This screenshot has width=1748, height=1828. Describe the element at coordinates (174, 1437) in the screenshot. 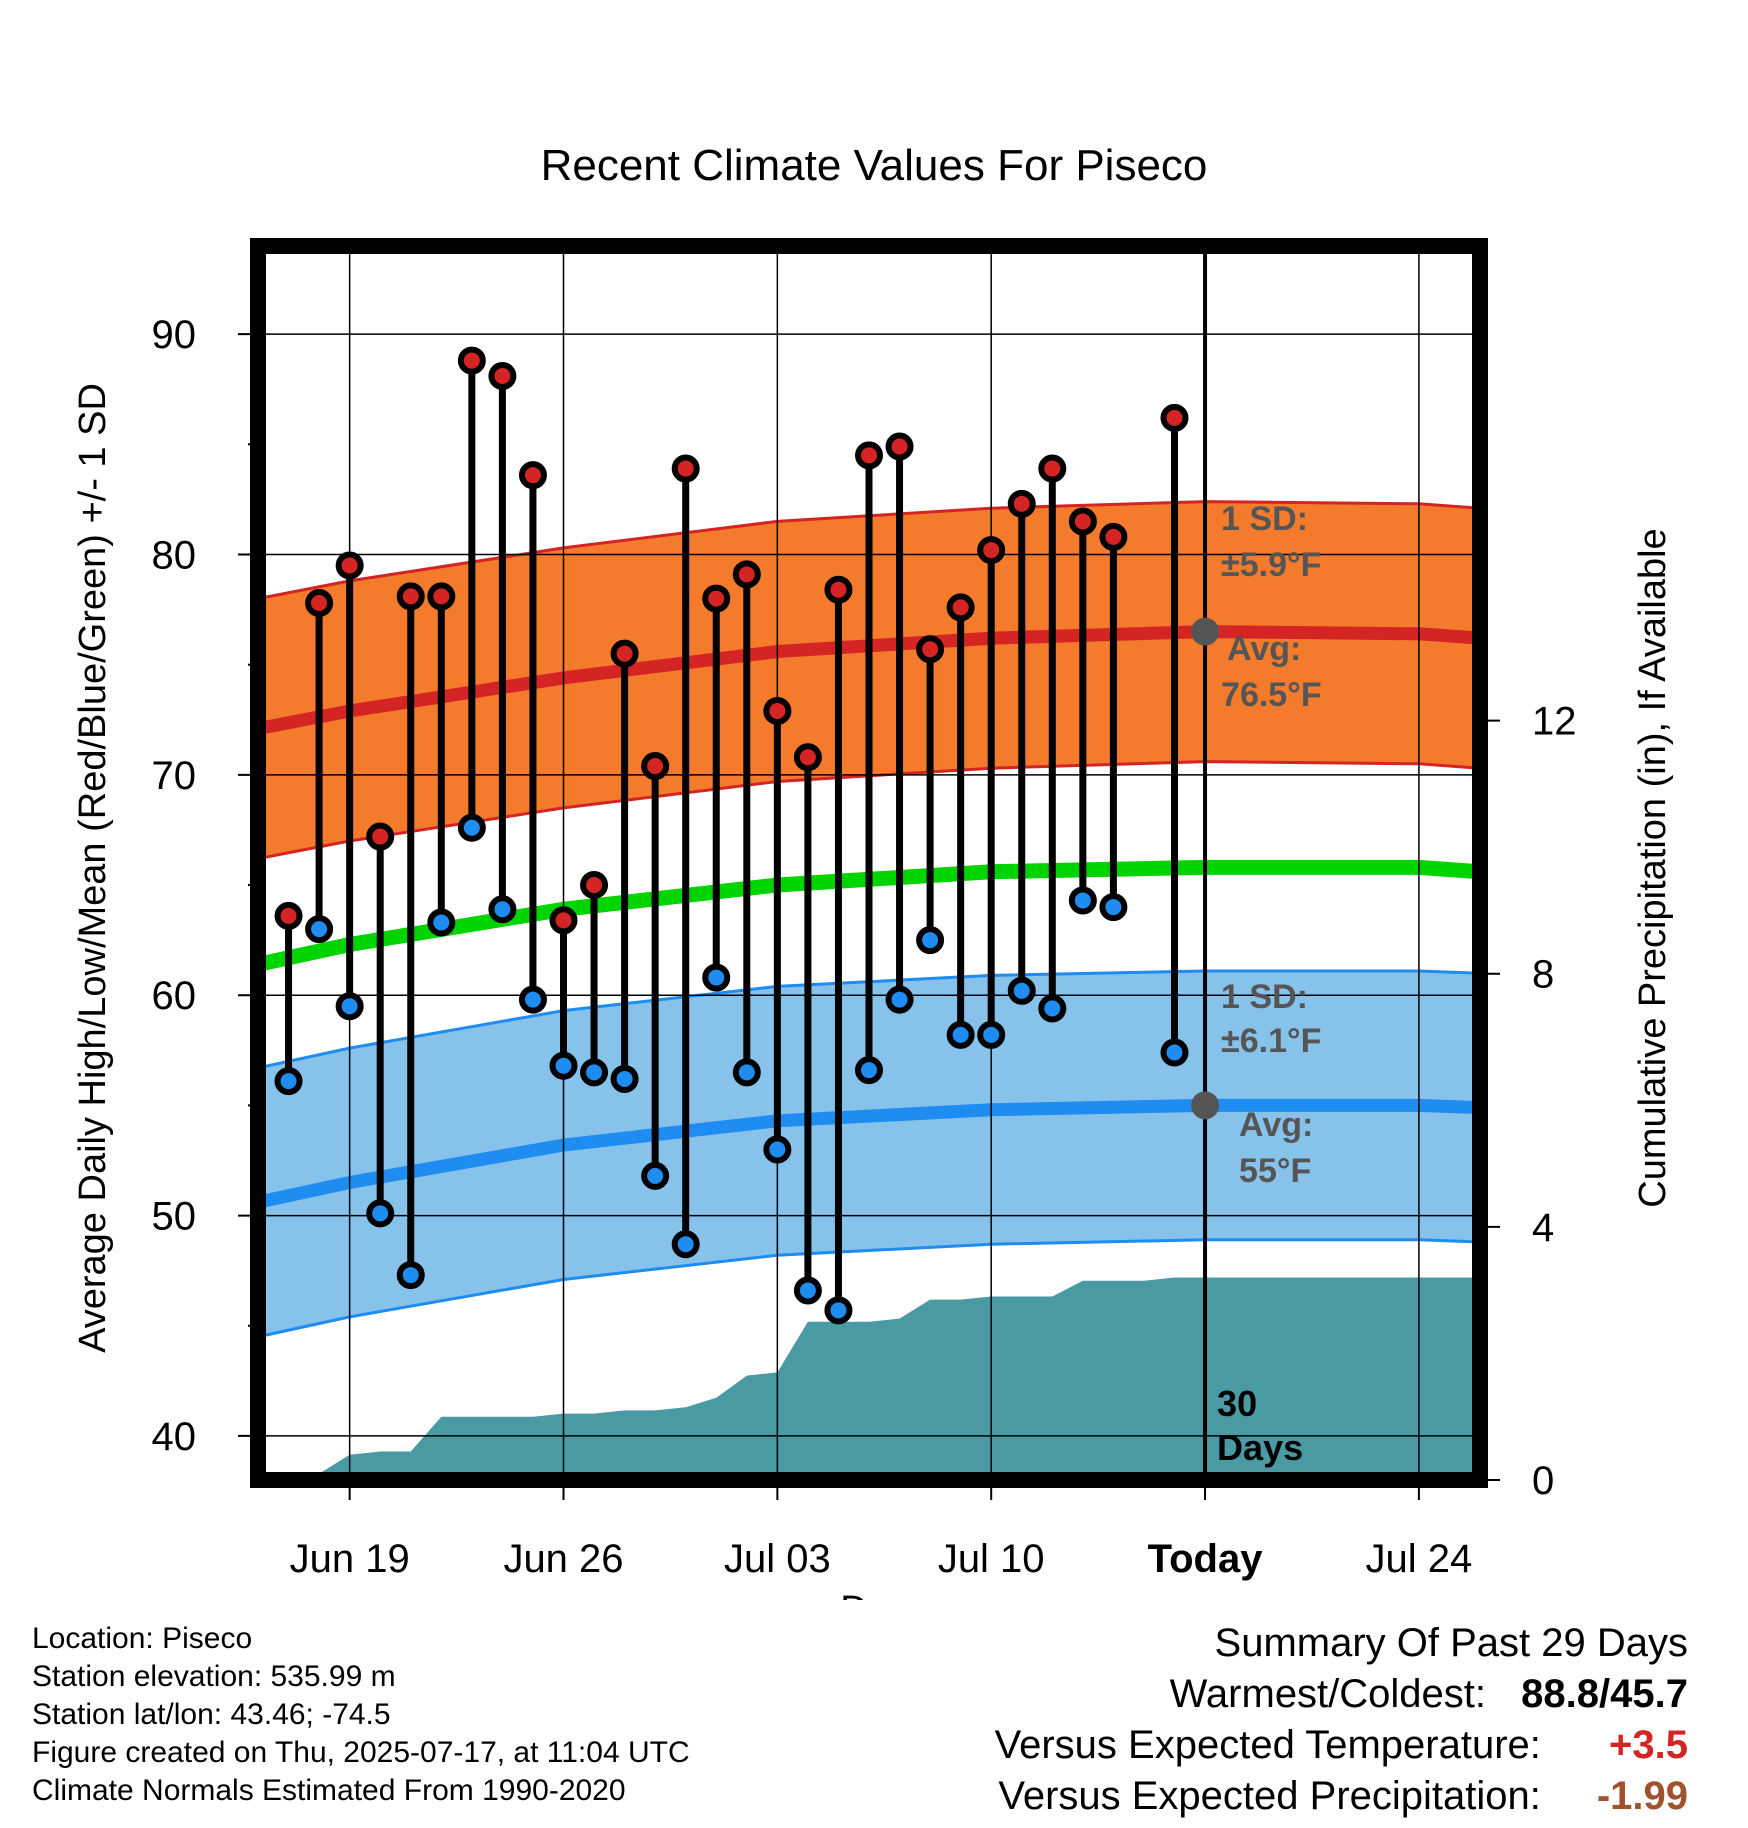

I see `y-tick-label: 40` at that location.